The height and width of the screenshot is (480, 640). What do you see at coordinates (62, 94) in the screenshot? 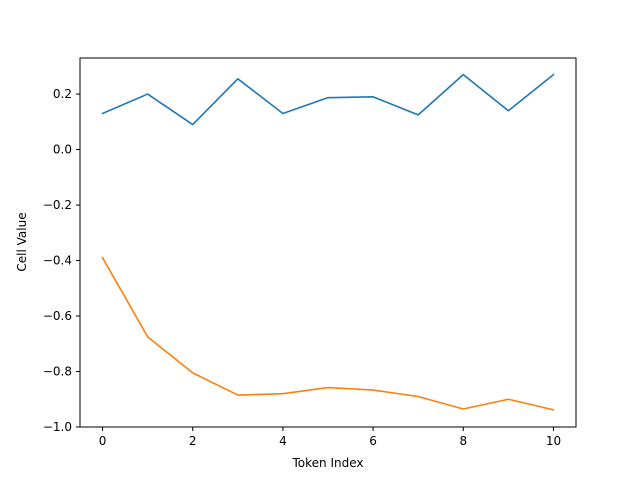
I see `y-tick-label: 0.2` at bounding box center [62, 94].